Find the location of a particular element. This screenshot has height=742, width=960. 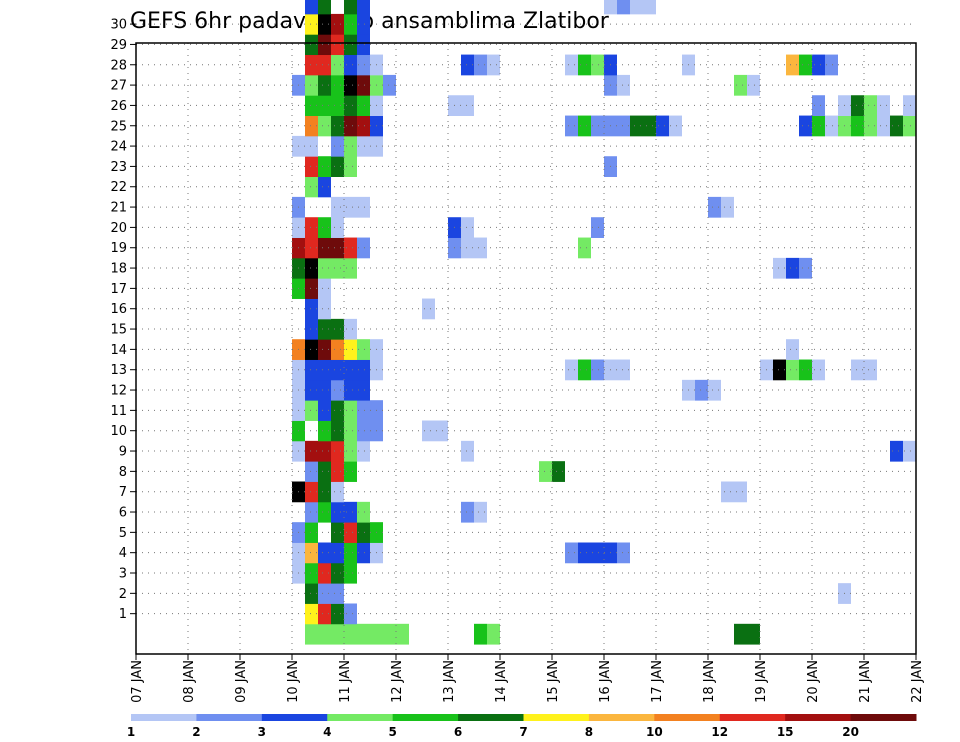

x-tick-label: 19 JAN is located at coordinates (761, 681).